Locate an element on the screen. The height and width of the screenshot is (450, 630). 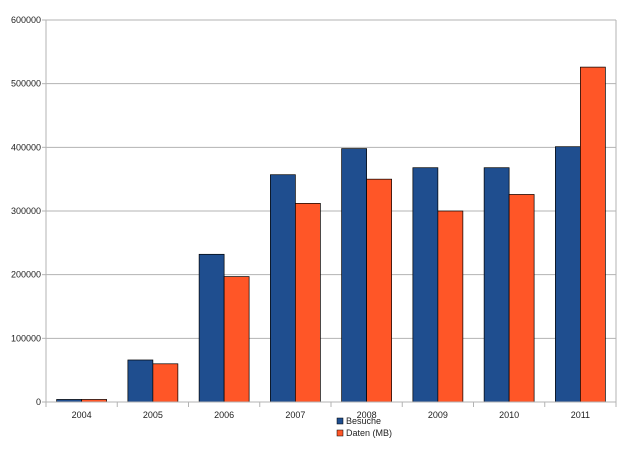
x-tick-label: 2007 is located at coordinates (295, 415).